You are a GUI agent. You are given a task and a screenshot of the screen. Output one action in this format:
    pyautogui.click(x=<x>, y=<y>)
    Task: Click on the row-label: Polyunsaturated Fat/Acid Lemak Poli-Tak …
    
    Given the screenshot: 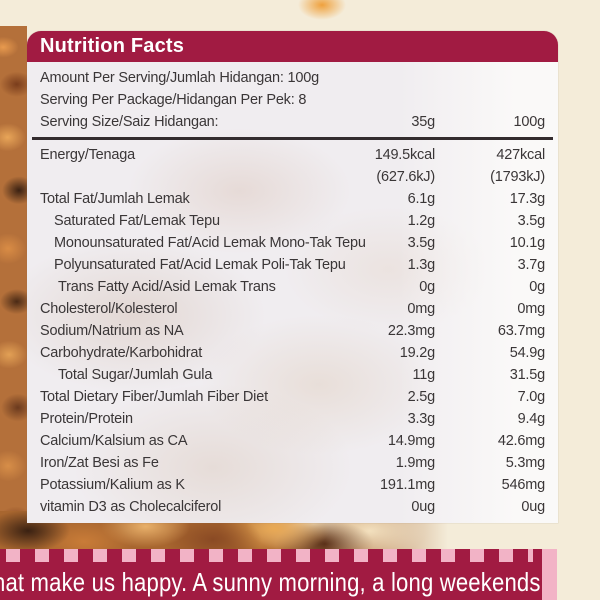 What is the action you would take?
    pyautogui.click(x=200, y=265)
    